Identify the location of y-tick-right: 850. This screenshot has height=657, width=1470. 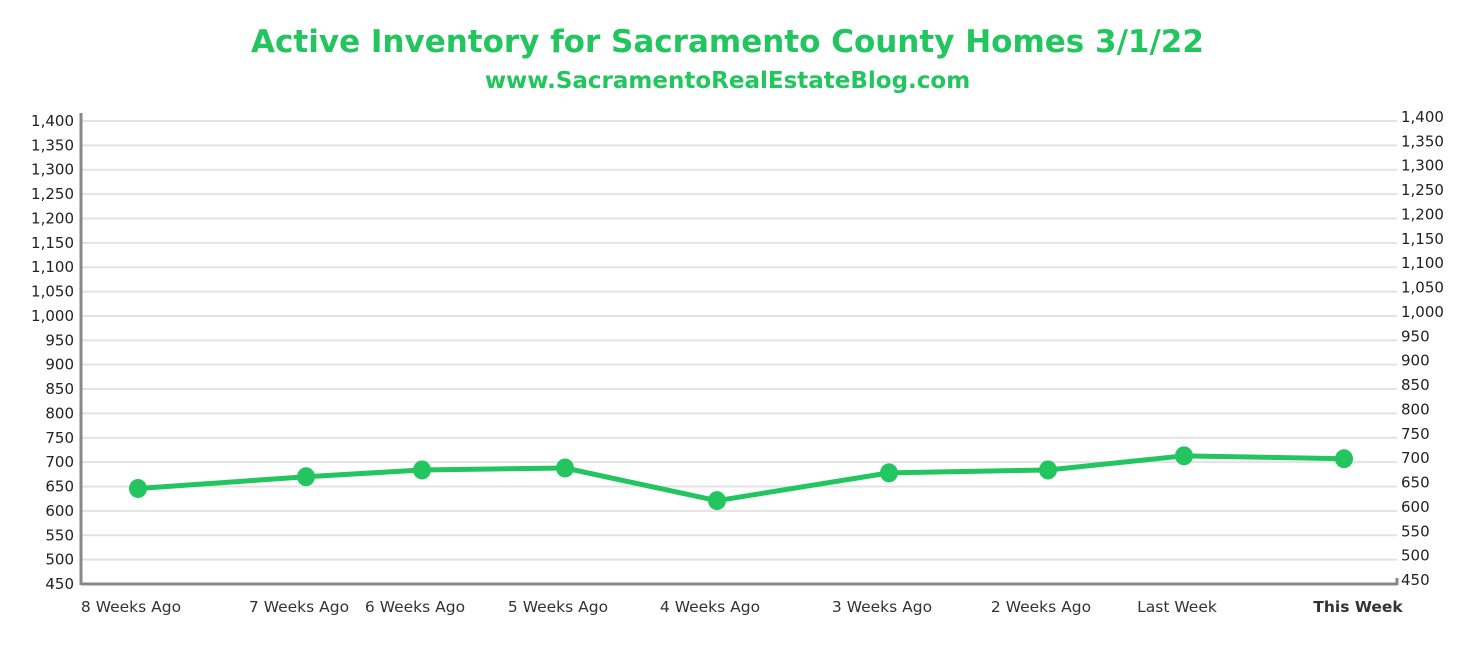
(1415, 385).